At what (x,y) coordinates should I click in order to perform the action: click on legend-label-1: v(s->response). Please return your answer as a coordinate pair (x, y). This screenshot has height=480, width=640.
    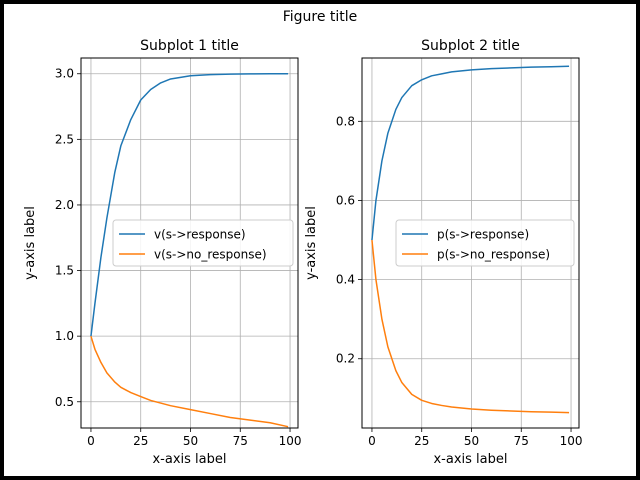
    Looking at the image, I should click on (200, 235).